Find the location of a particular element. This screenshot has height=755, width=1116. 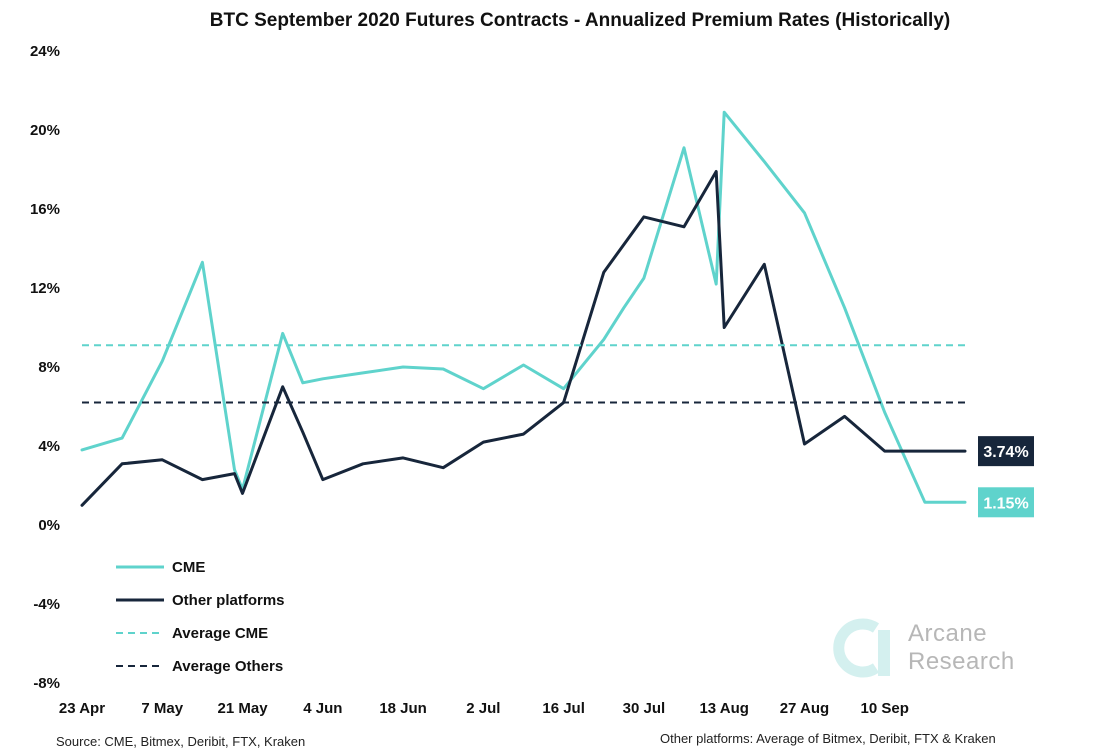

end-label: 1.15% is located at coordinates (1005, 503).